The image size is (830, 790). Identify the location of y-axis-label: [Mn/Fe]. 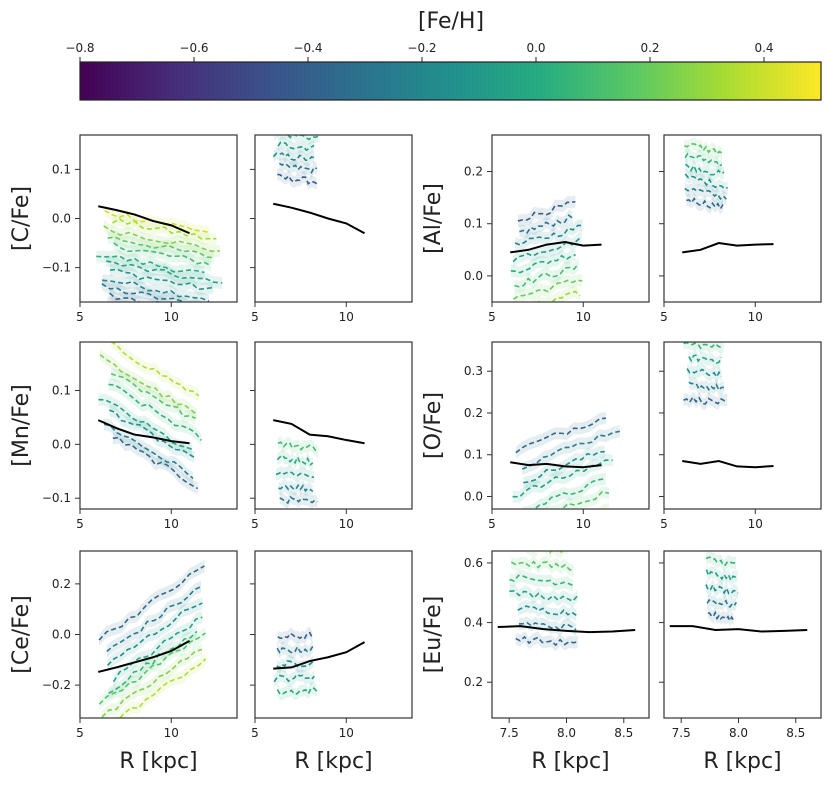
(21, 425).